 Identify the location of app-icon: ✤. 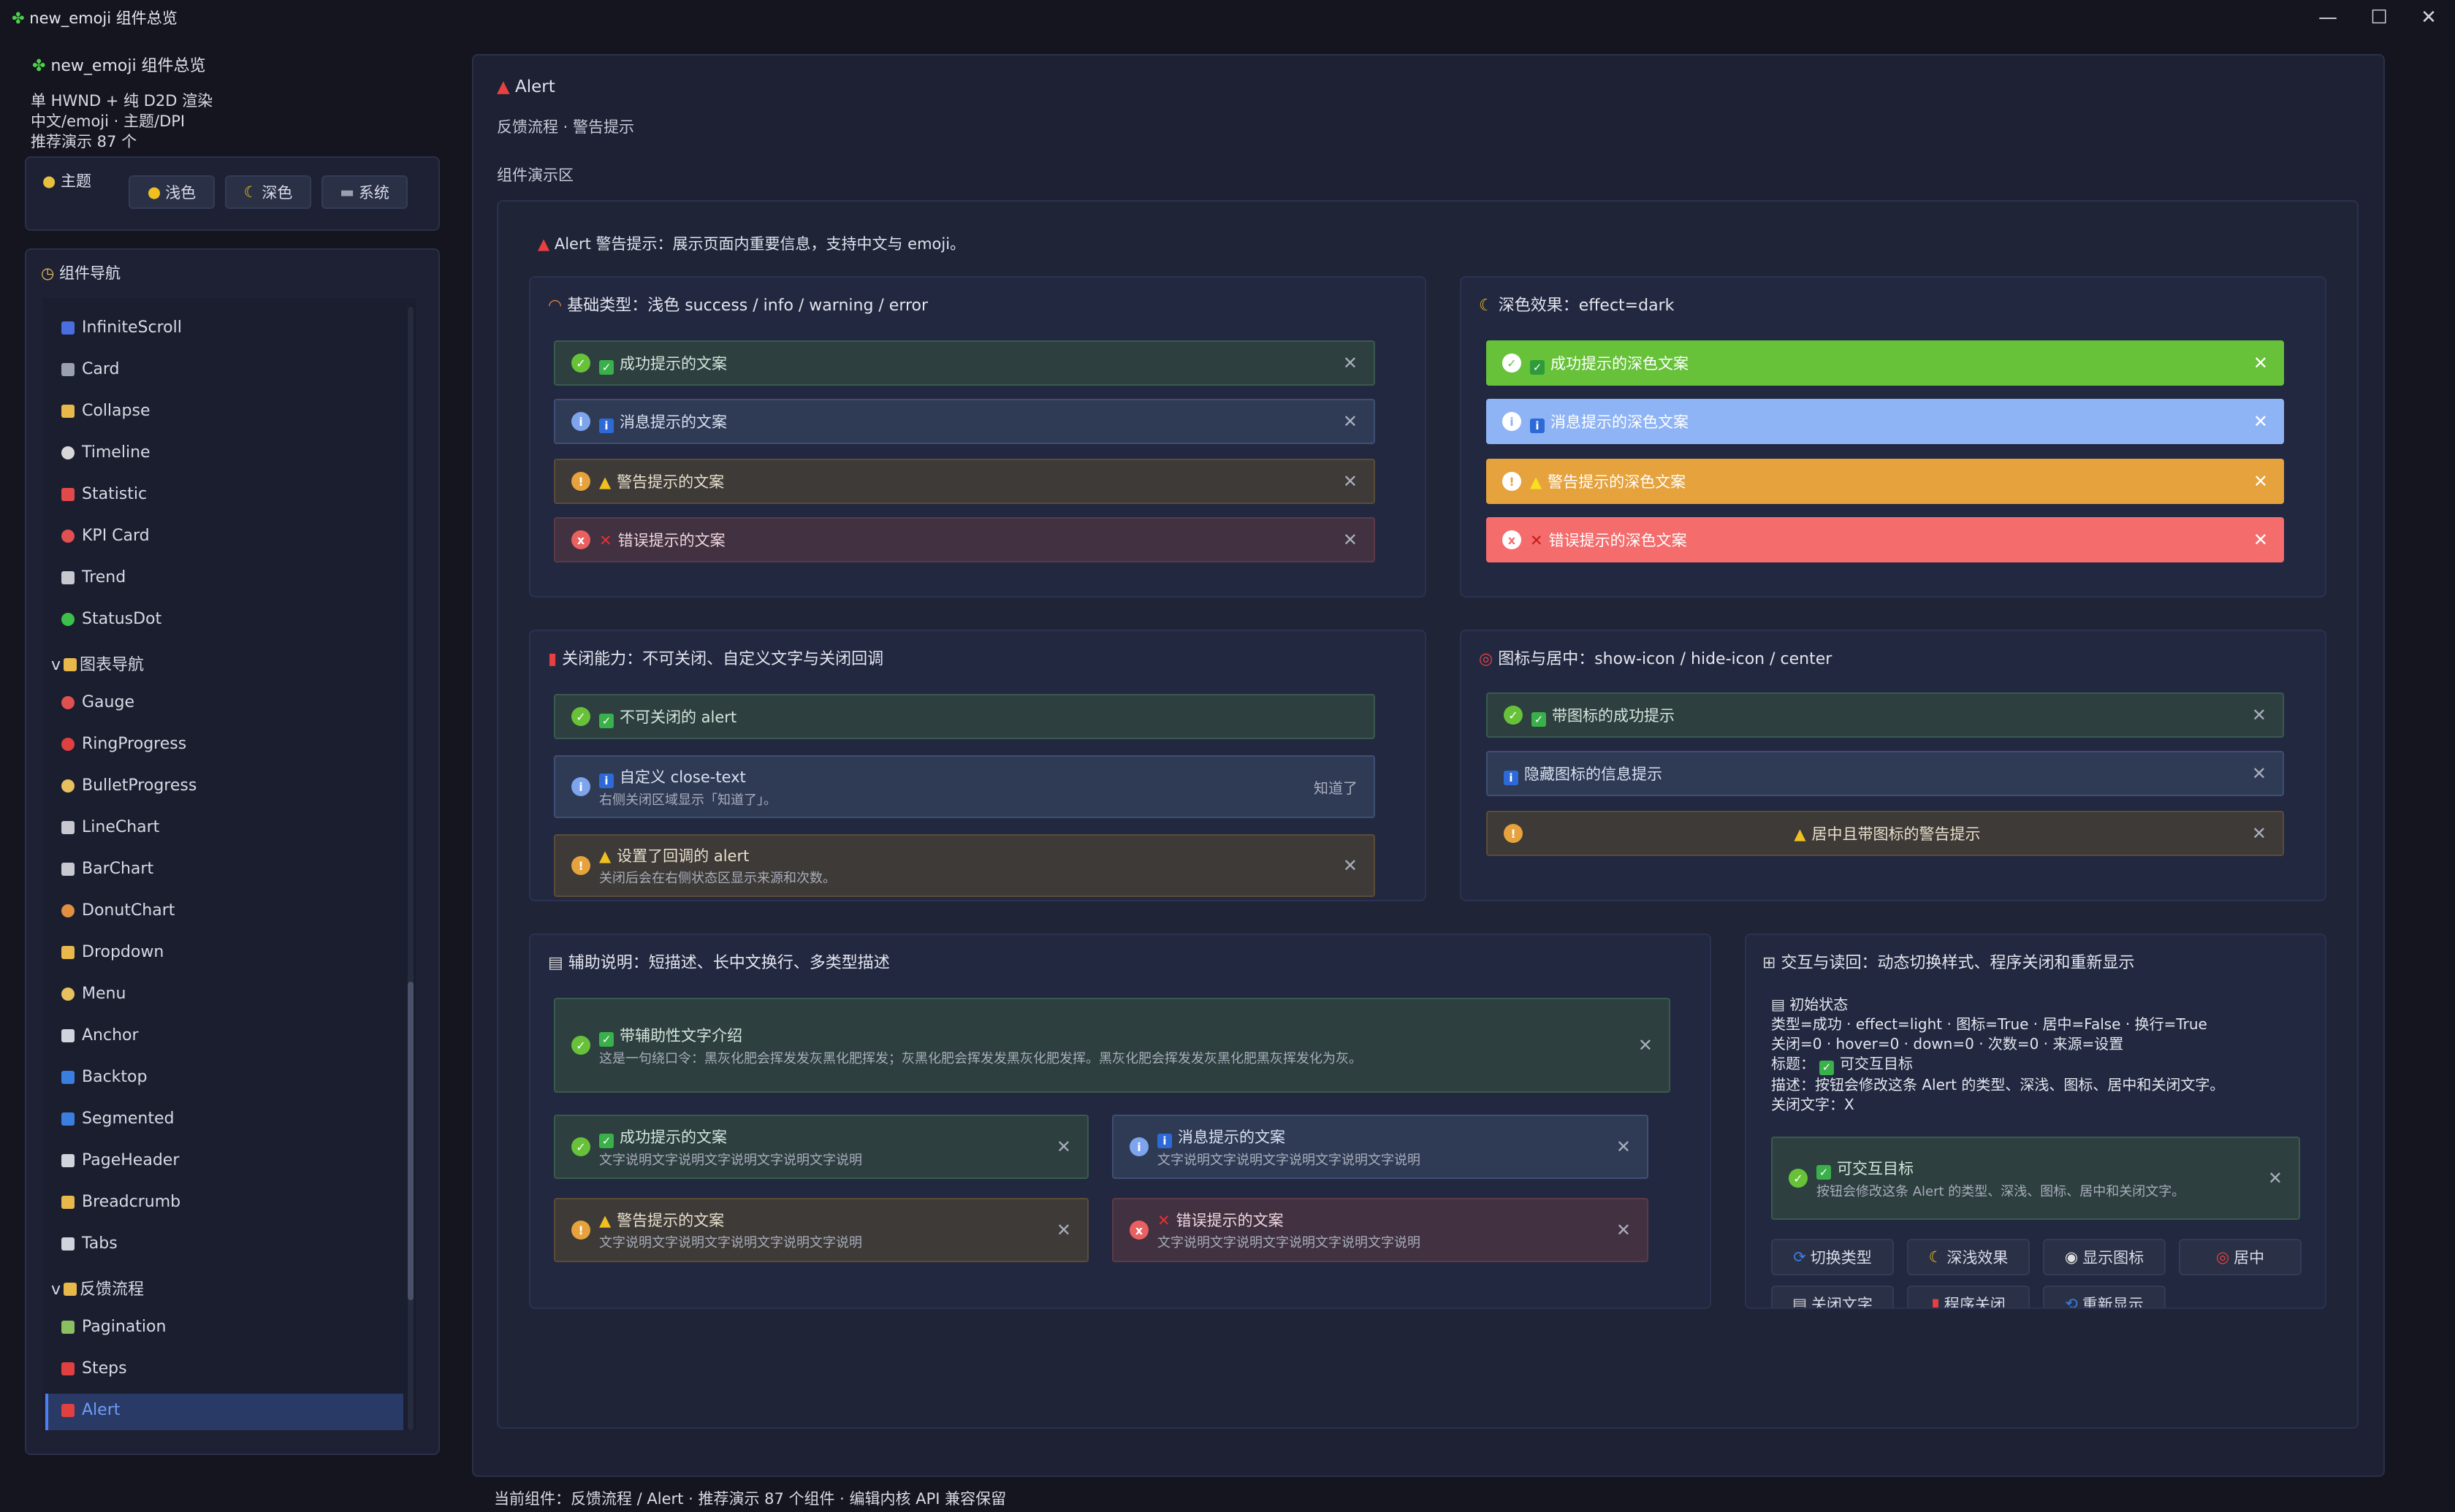
(18, 18).